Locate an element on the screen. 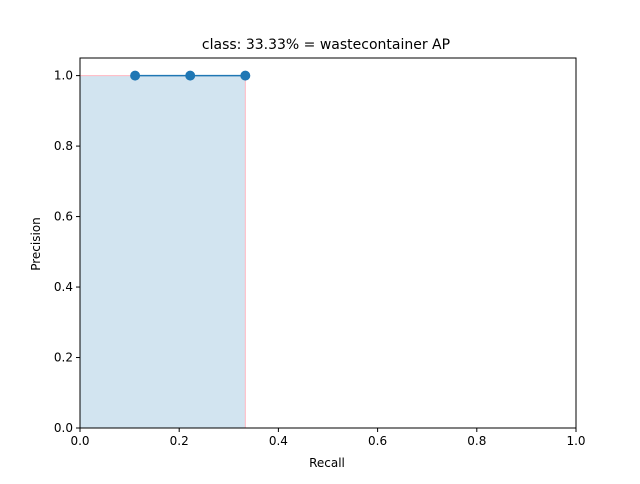  y-tick-label: 1.0 is located at coordinates (63, 76).